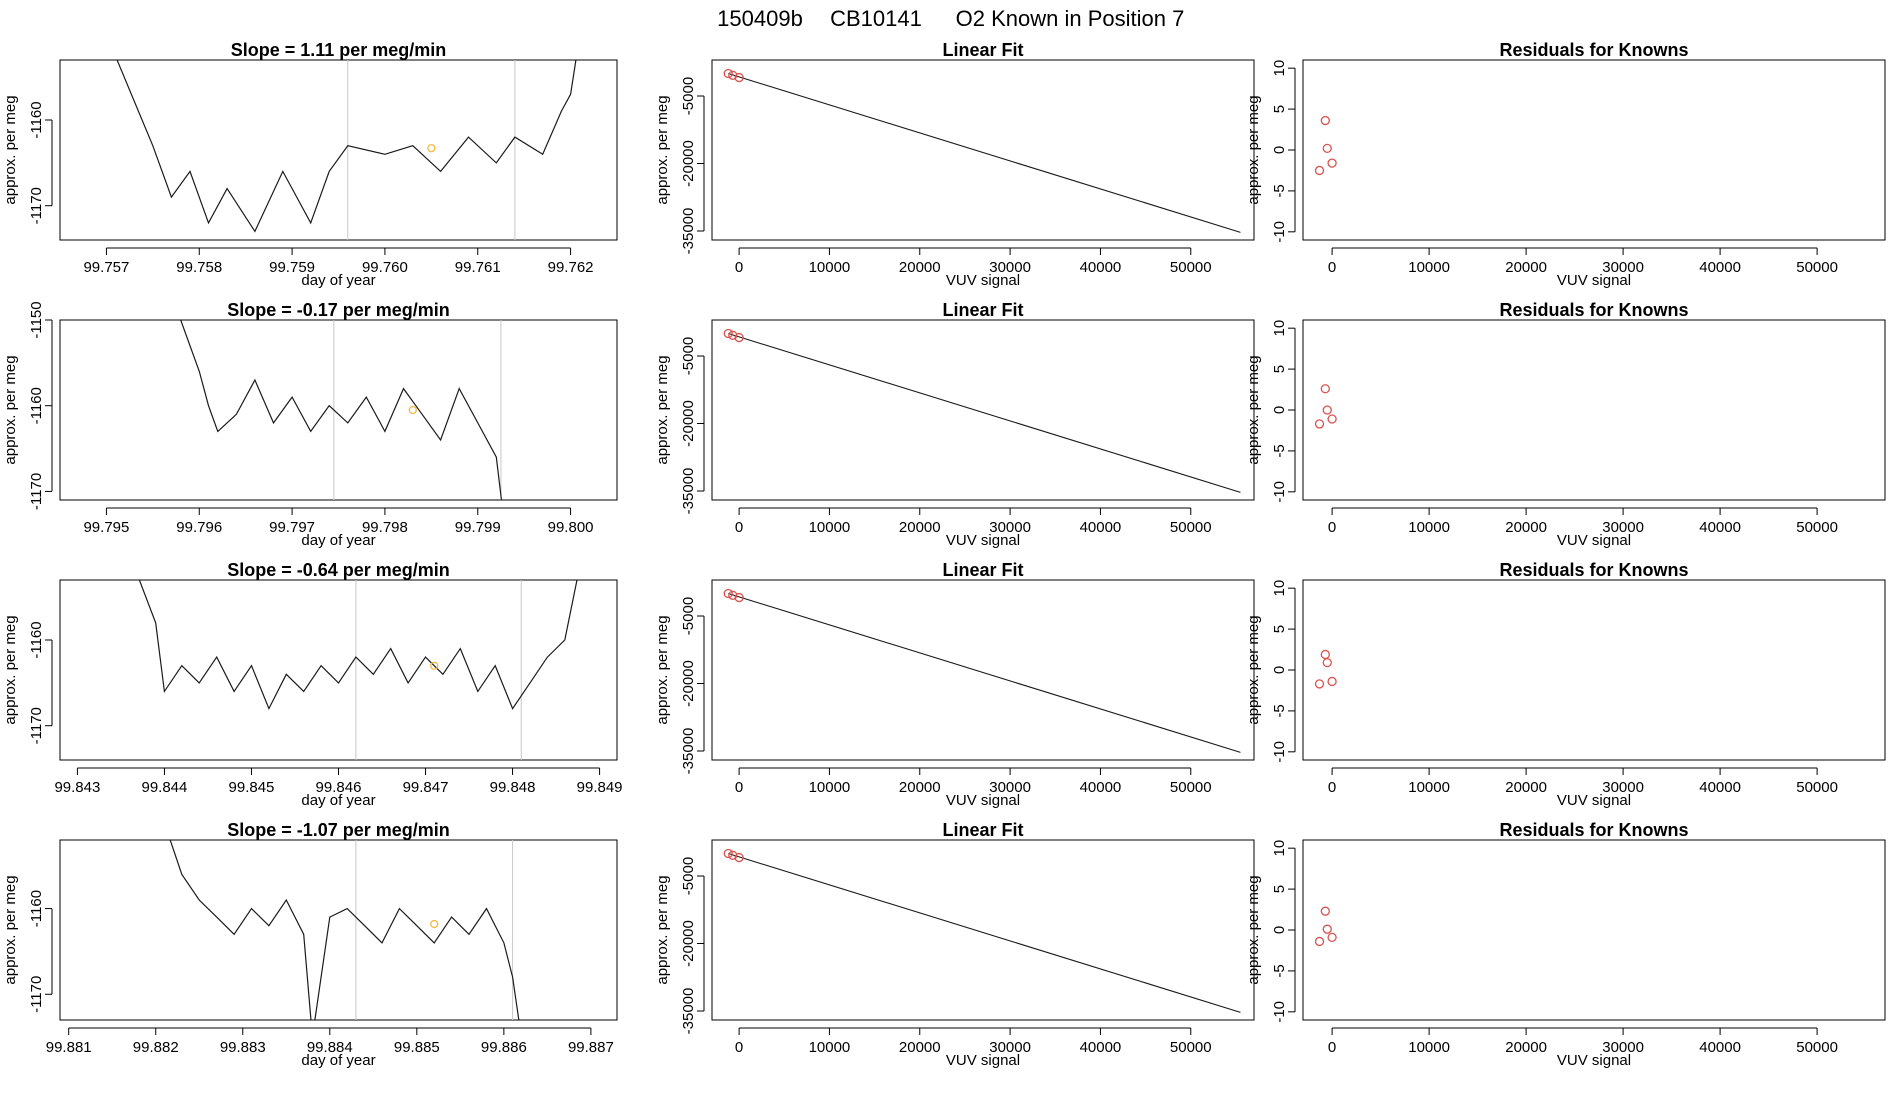 The height and width of the screenshot is (1100, 1900). Describe the element at coordinates (688, 751) in the screenshot. I see `y-tick-label: -35000` at that location.